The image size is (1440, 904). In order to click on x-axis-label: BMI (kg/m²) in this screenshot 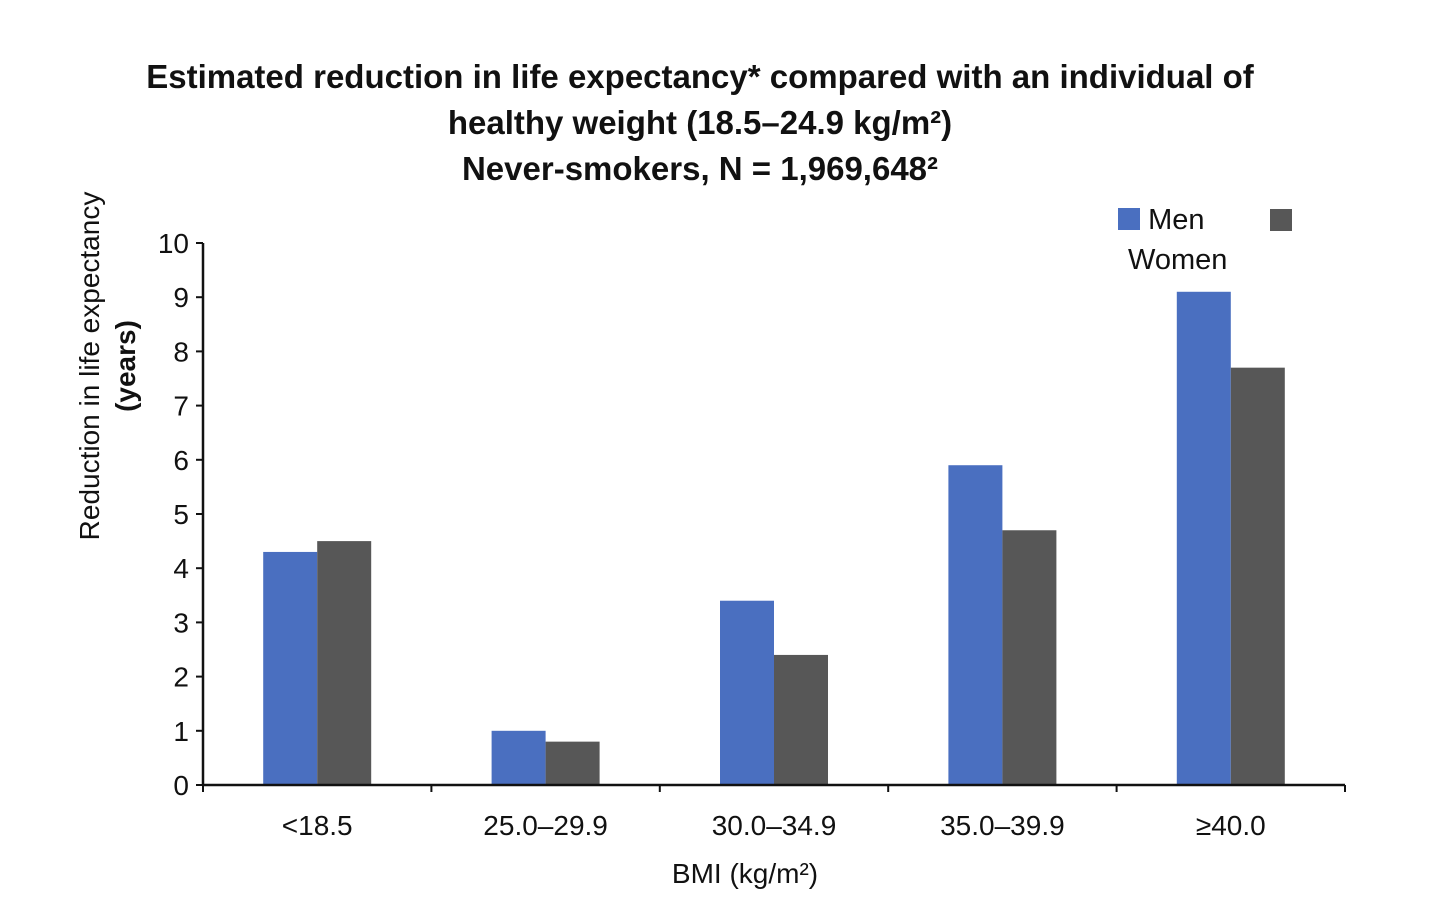, I will do `click(745, 873)`.